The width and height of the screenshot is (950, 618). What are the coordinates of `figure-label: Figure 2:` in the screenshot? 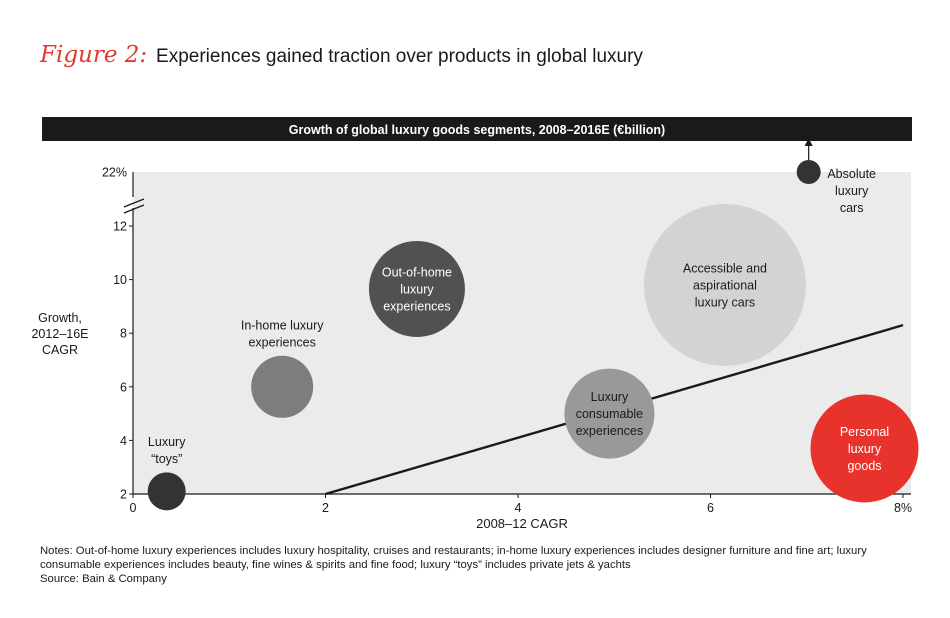 It's located at (94, 55).